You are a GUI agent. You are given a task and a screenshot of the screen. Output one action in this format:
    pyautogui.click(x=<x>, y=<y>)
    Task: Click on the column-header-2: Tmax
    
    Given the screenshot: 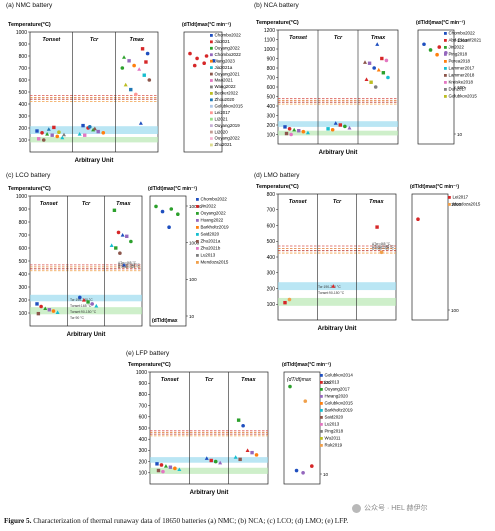 What is the action you would take?
    pyautogui.click(x=136, y=40)
    